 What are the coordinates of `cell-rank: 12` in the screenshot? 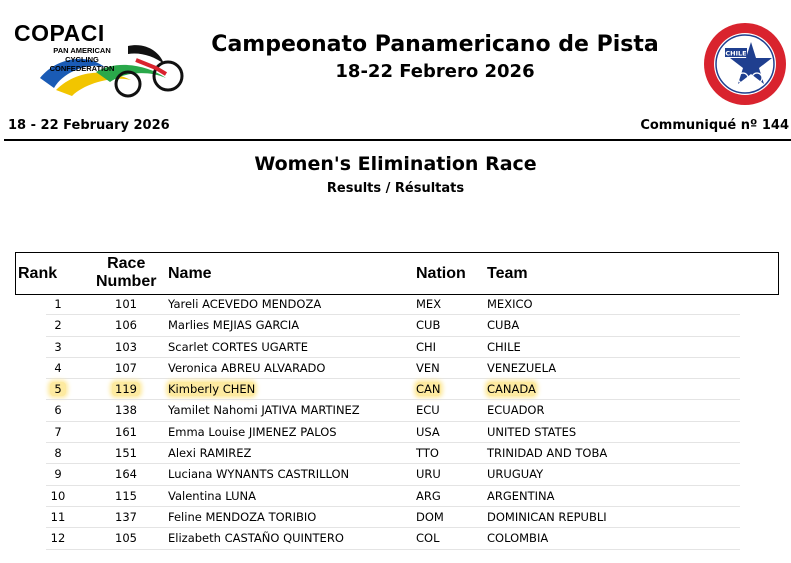 It's located at (58, 538).